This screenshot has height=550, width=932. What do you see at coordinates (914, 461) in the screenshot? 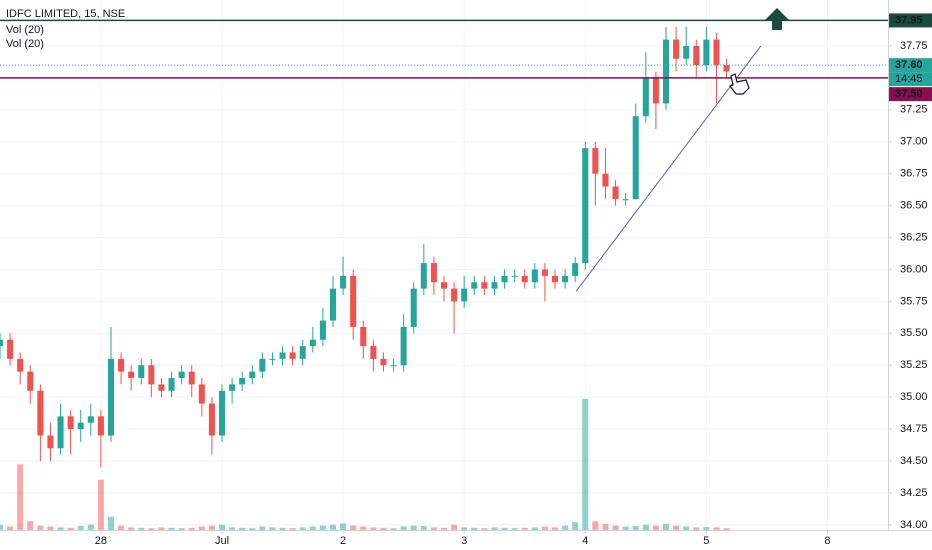
I see `y-tick-label: 34.50` at bounding box center [914, 461].